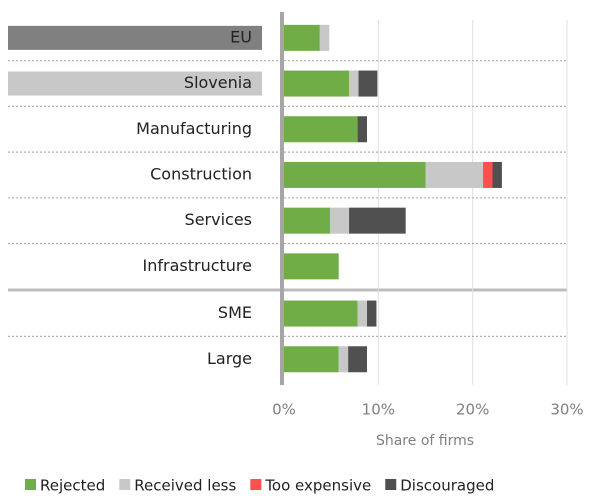 The width and height of the screenshot is (597, 496). What do you see at coordinates (241, 36) in the screenshot?
I see `y-tick-label: EU` at bounding box center [241, 36].